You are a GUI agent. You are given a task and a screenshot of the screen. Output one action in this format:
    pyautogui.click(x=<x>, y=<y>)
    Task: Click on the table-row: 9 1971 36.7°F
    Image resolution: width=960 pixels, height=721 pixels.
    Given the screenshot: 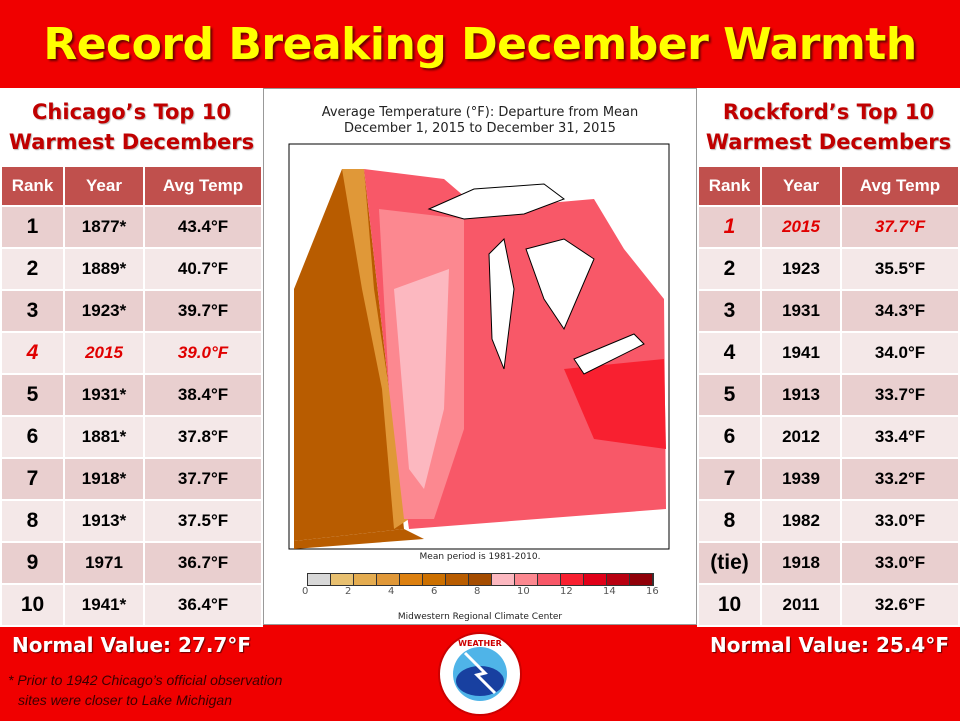 What is the action you would take?
    pyautogui.click(x=131, y=563)
    